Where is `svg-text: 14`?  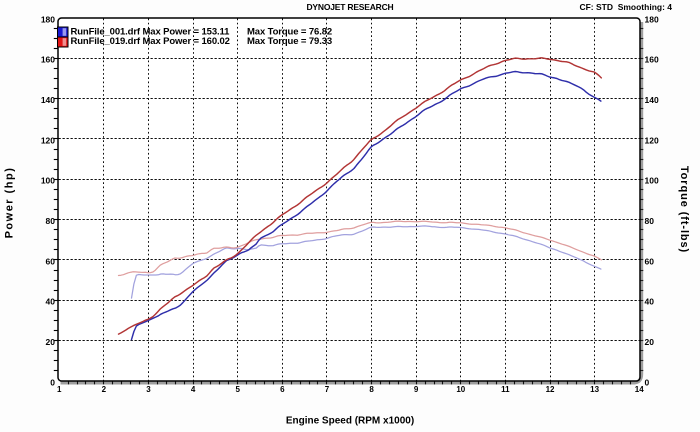 svg-text: 14 is located at coordinates (639, 389).